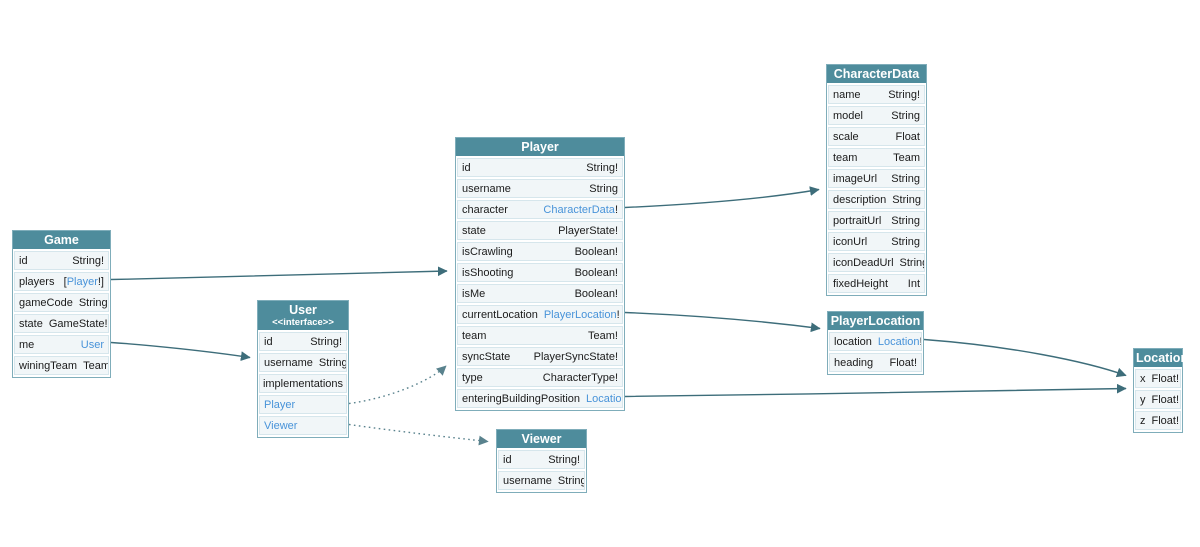 The width and height of the screenshot is (1200, 547). What do you see at coordinates (485, 209) in the screenshot?
I see `field-name: character` at bounding box center [485, 209].